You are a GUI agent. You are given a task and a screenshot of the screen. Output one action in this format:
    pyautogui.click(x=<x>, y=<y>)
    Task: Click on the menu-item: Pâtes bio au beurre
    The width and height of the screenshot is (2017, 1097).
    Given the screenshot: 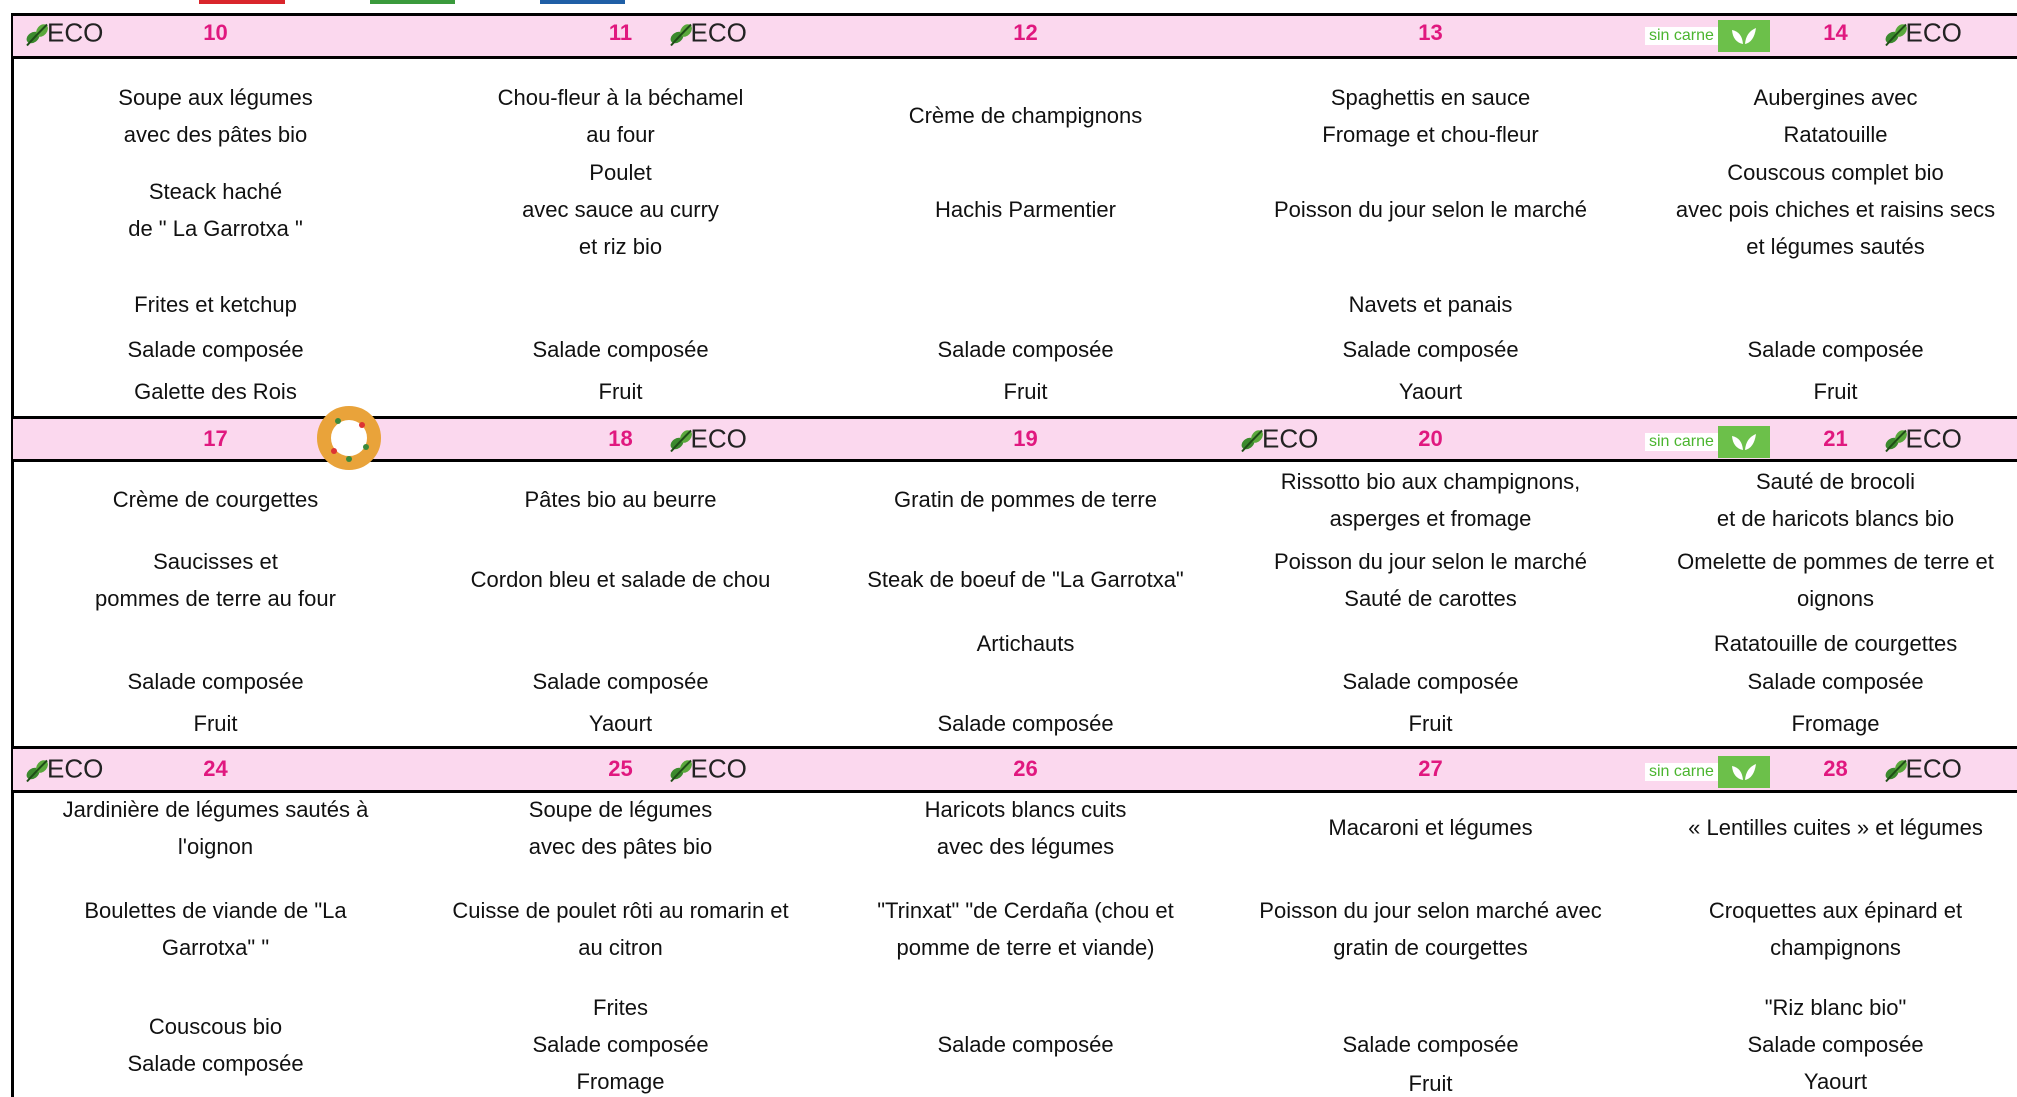 What is the action you would take?
    pyautogui.click(x=620, y=499)
    